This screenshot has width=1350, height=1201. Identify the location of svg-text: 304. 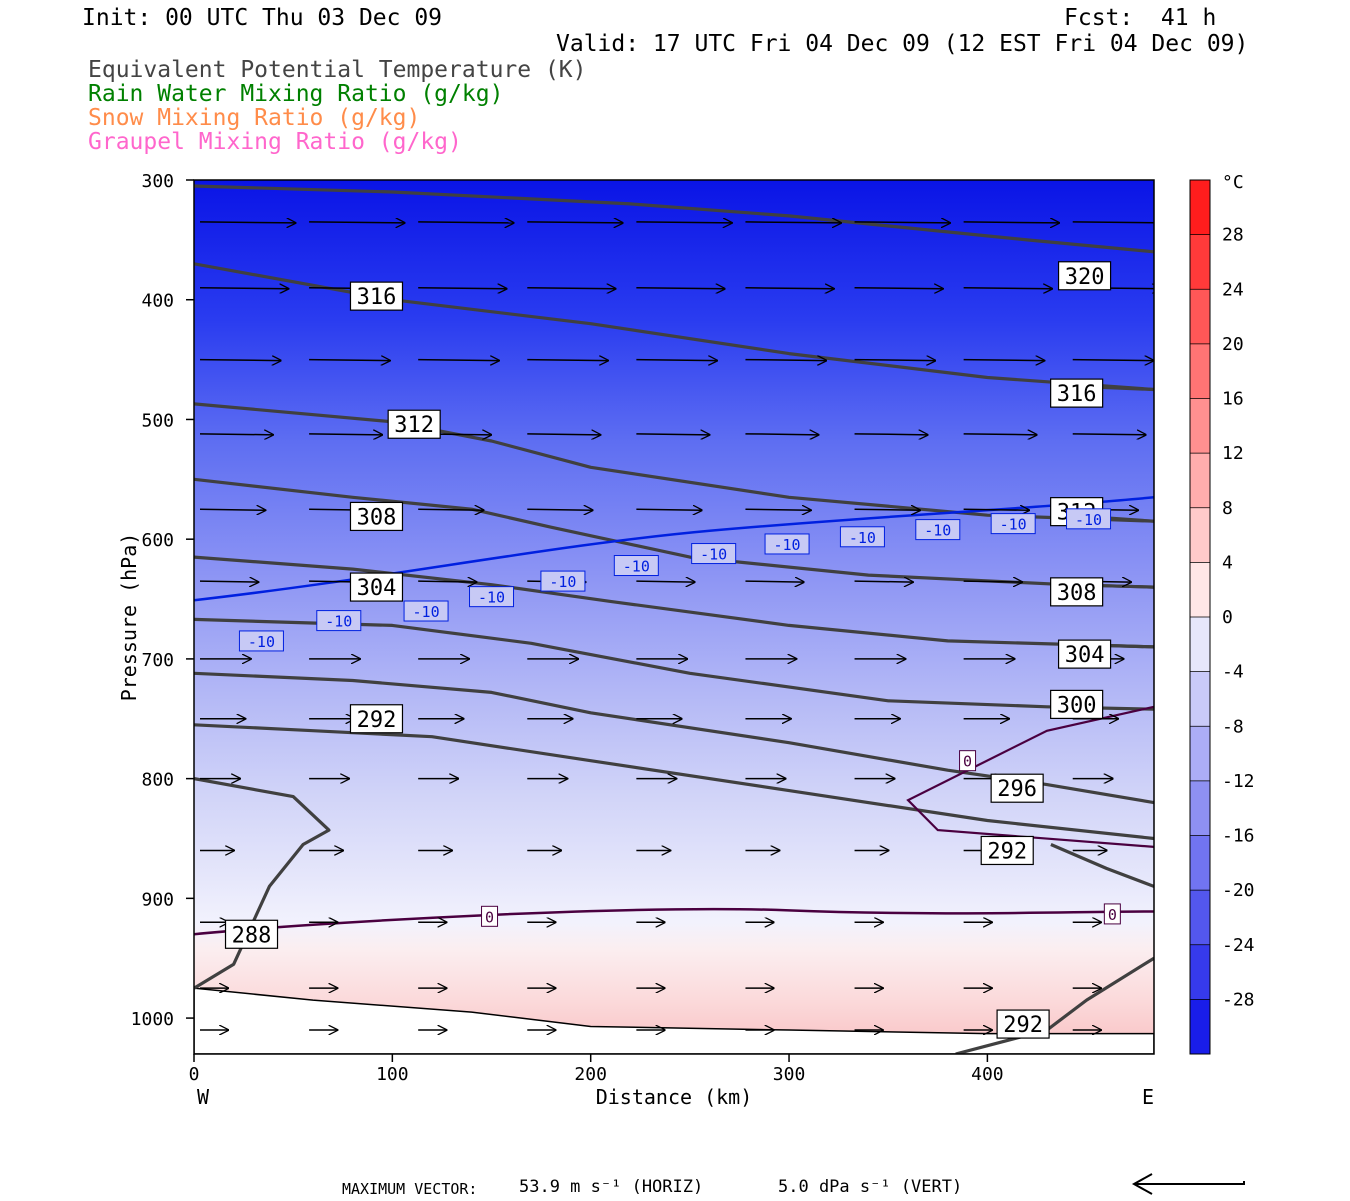
(1085, 655).